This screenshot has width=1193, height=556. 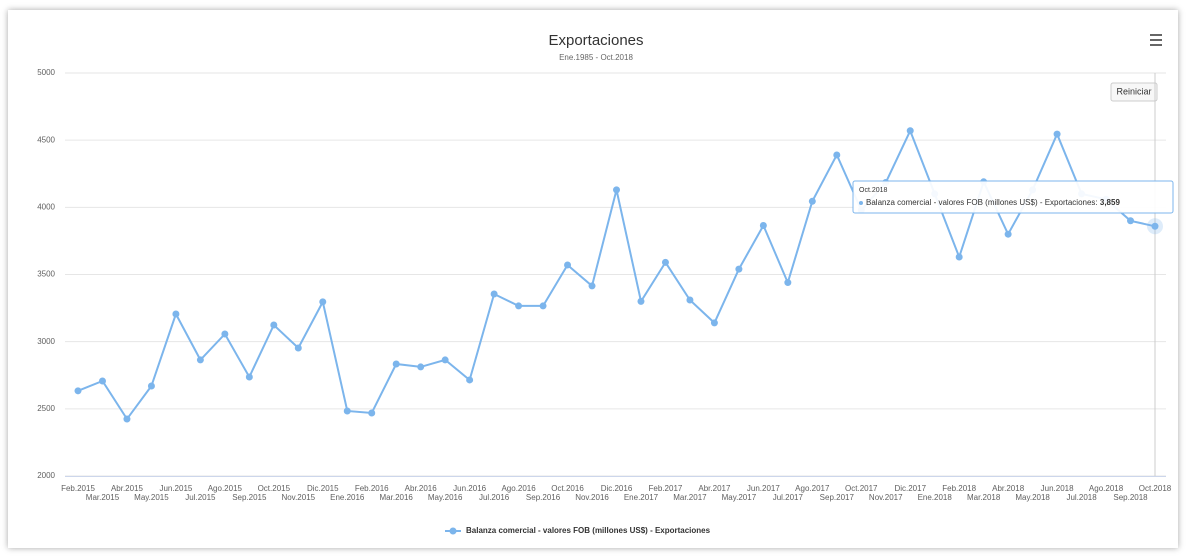 I want to click on x-tick-label: Abr.2016, so click(x=421, y=488).